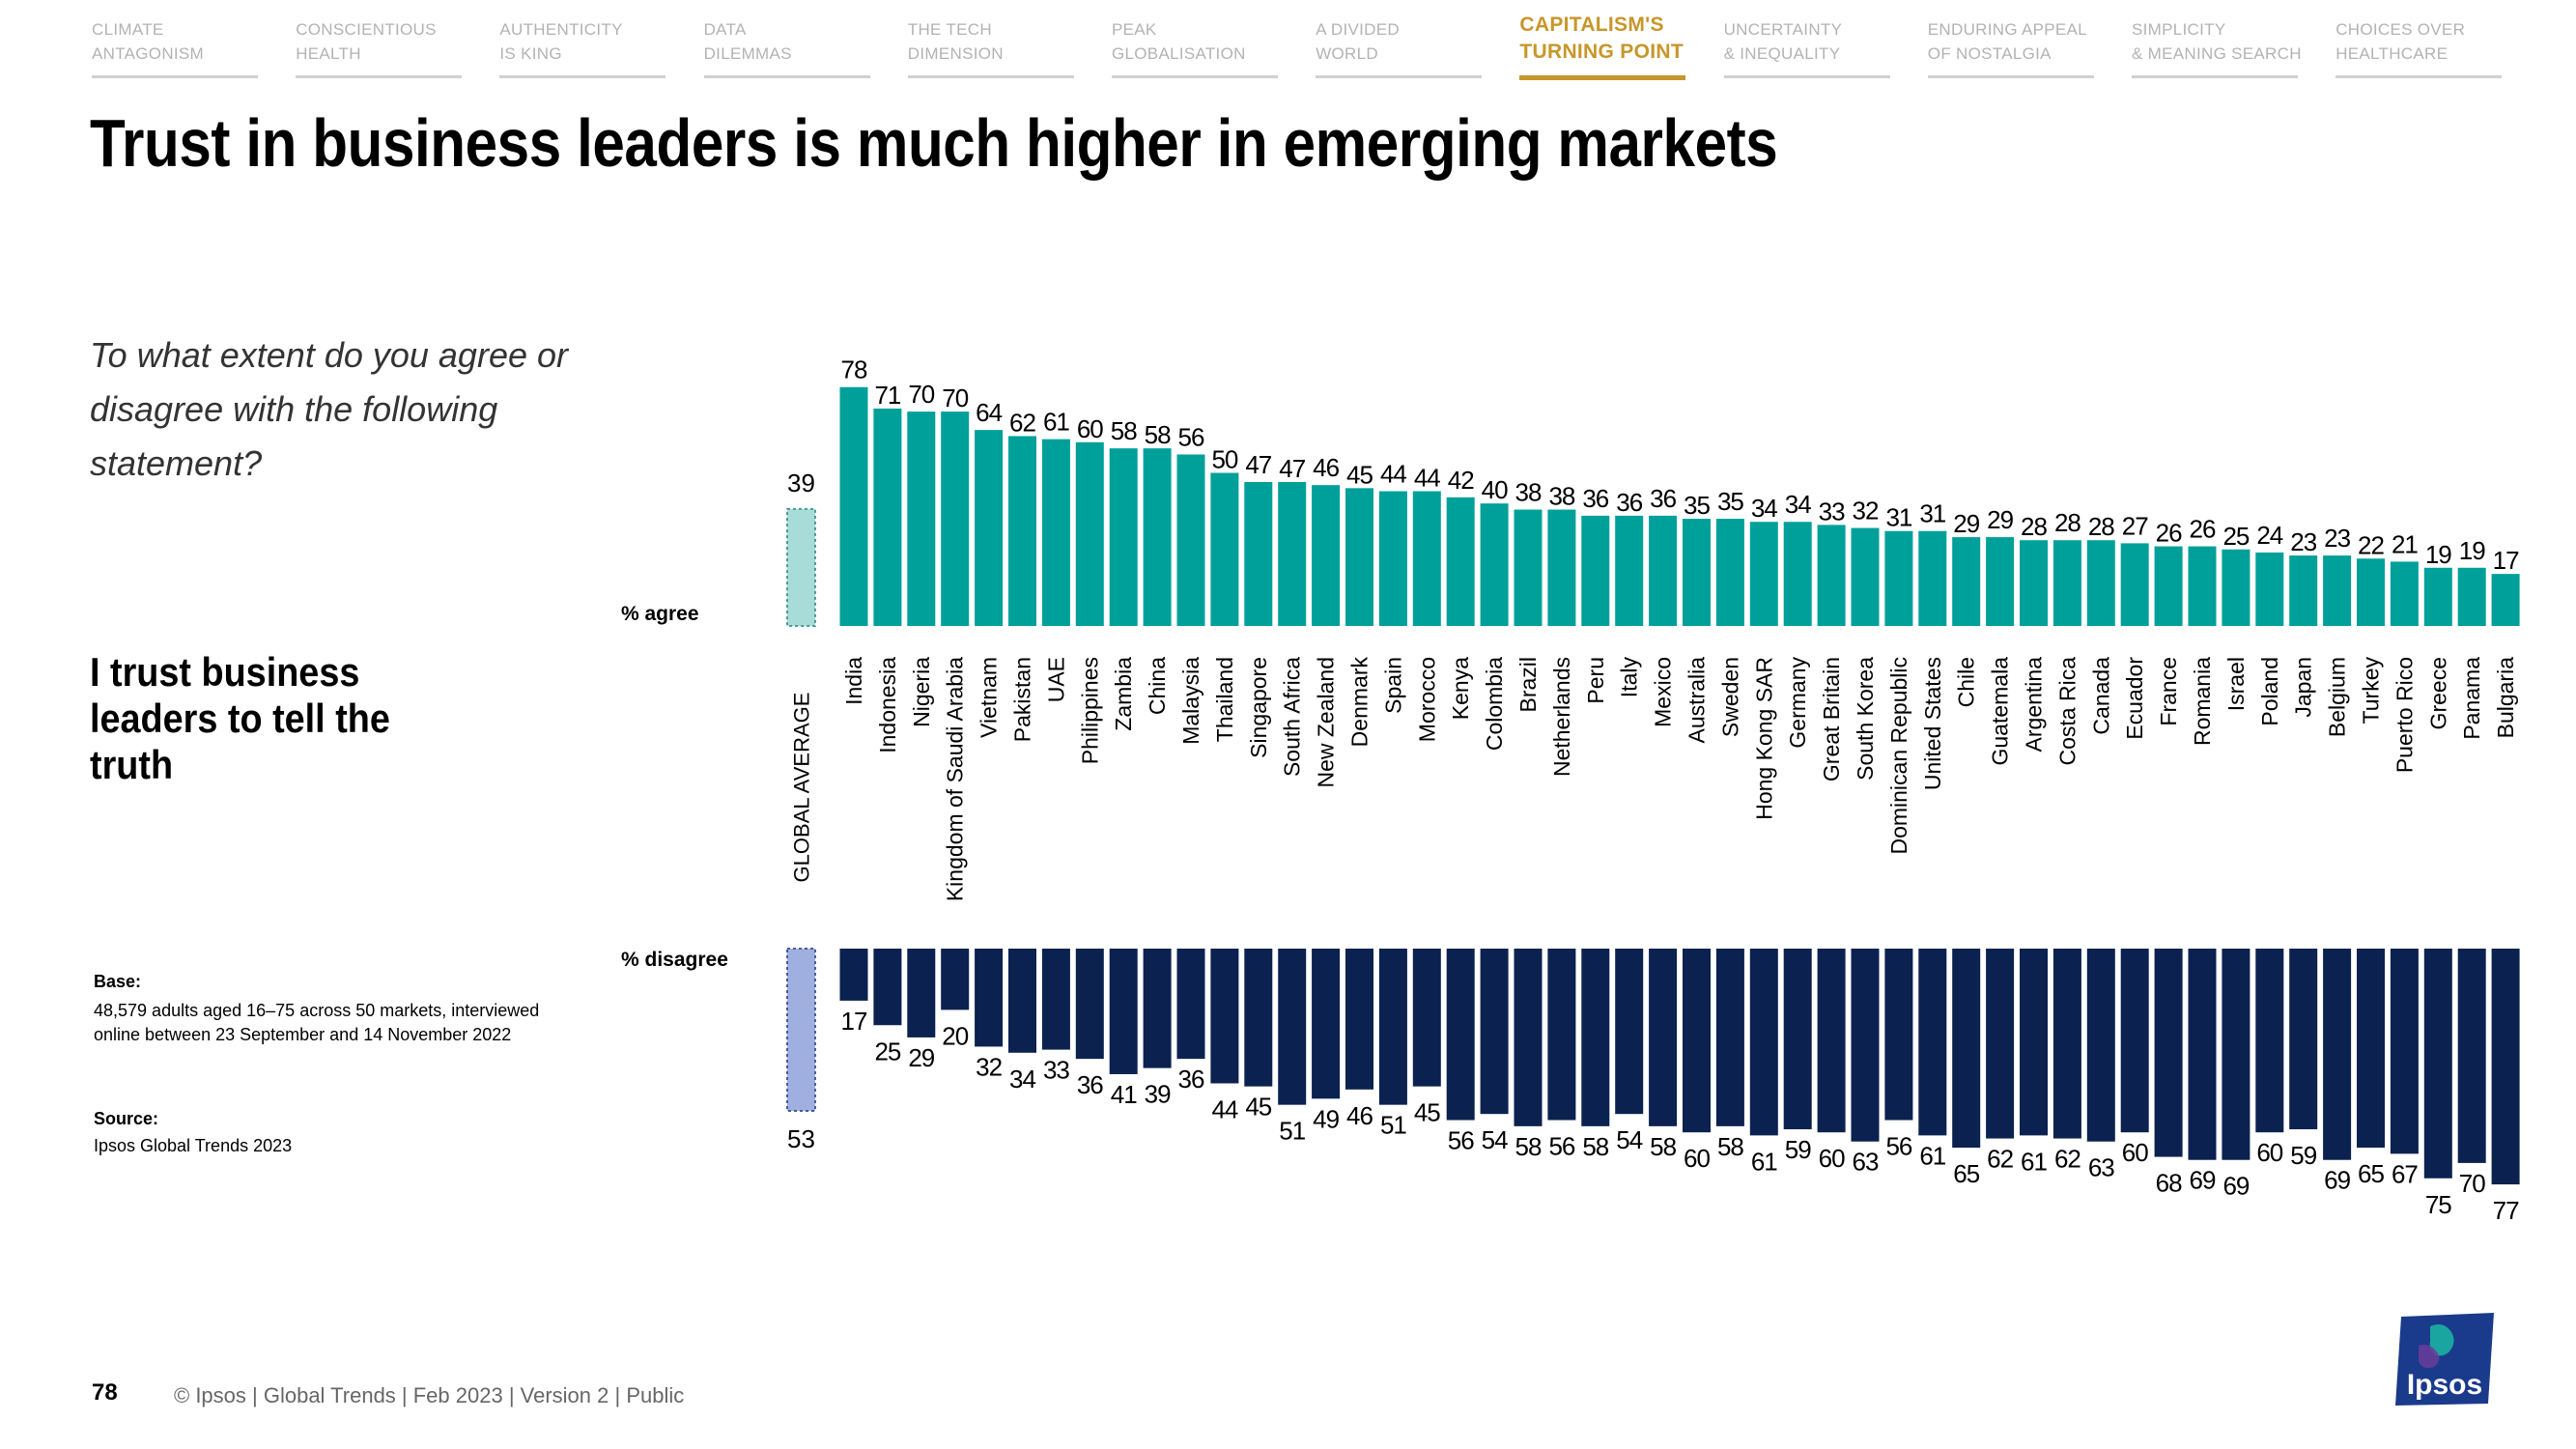 The width and height of the screenshot is (2576, 1449). Describe the element at coordinates (887, 1051) in the screenshot. I see `disagree-value-label: 25` at that location.